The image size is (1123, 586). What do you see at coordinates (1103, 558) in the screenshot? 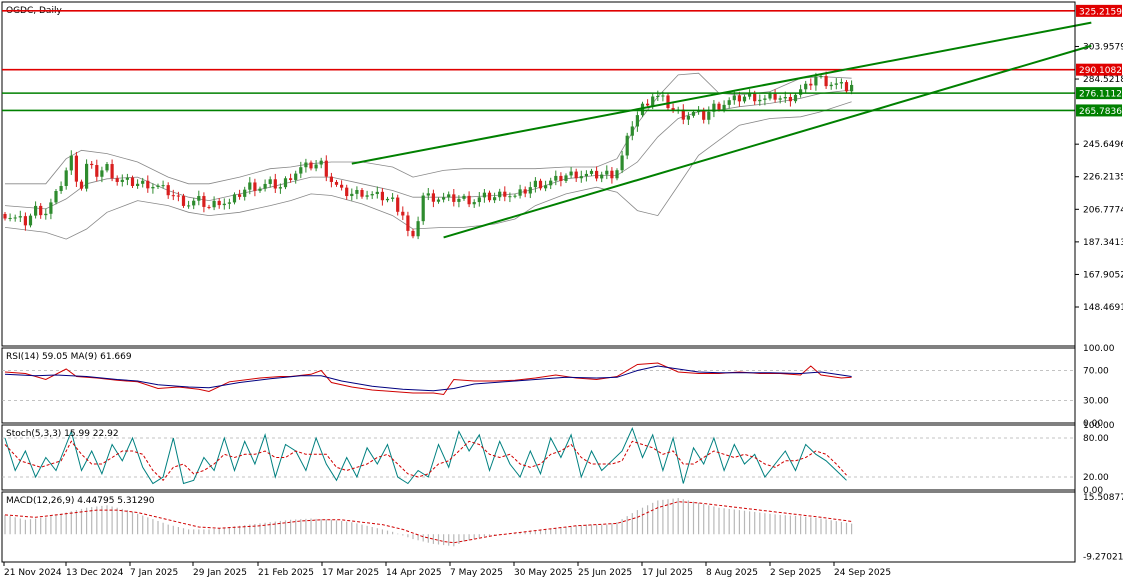
I see `macd-tick-label: -9.27021` at bounding box center [1103, 558].